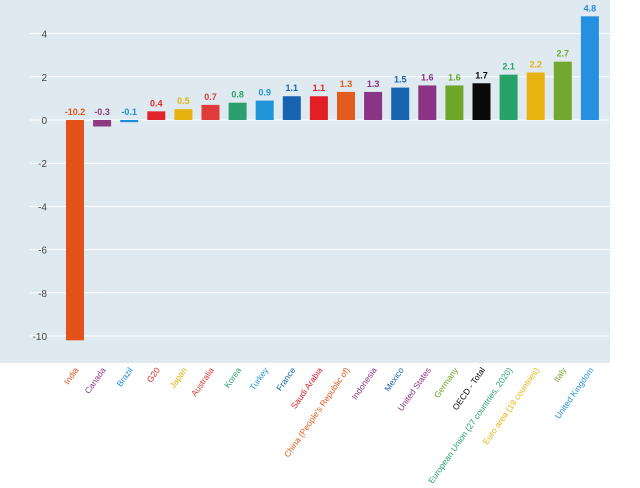 Image resolution: width=640 pixels, height=488 pixels. Describe the element at coordinates (183, 101) in the screenshot. I see `data-label: 0.5` at that location.